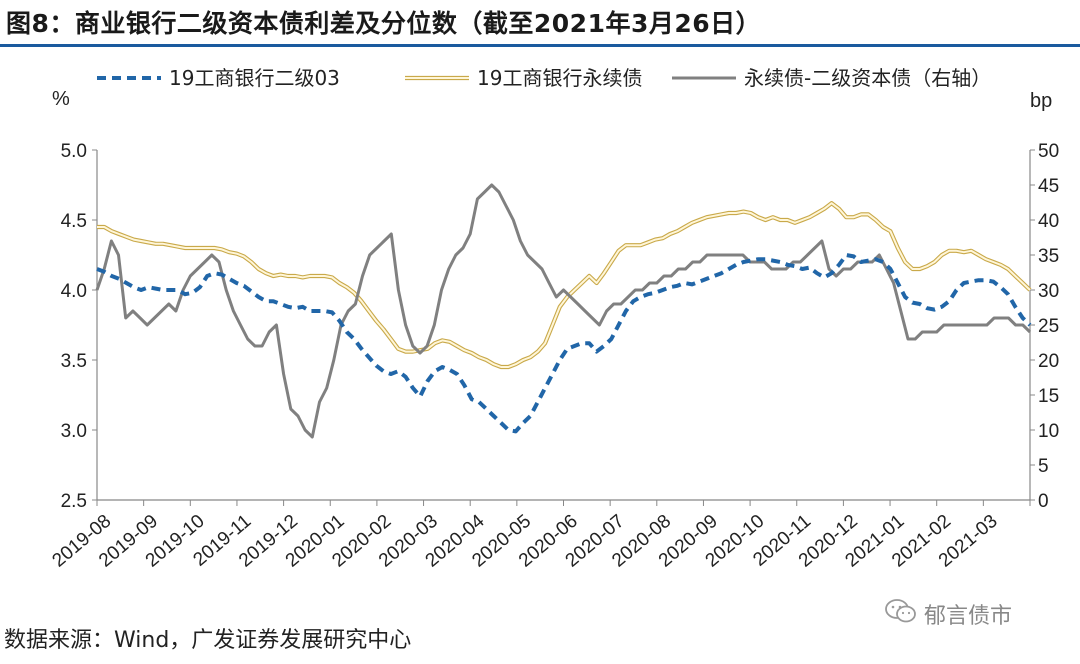 This screenshot has width=1080, height=664. Describe the element at coordinates (901, 614) in the screenshot. I see `wechat-icon` at that location.